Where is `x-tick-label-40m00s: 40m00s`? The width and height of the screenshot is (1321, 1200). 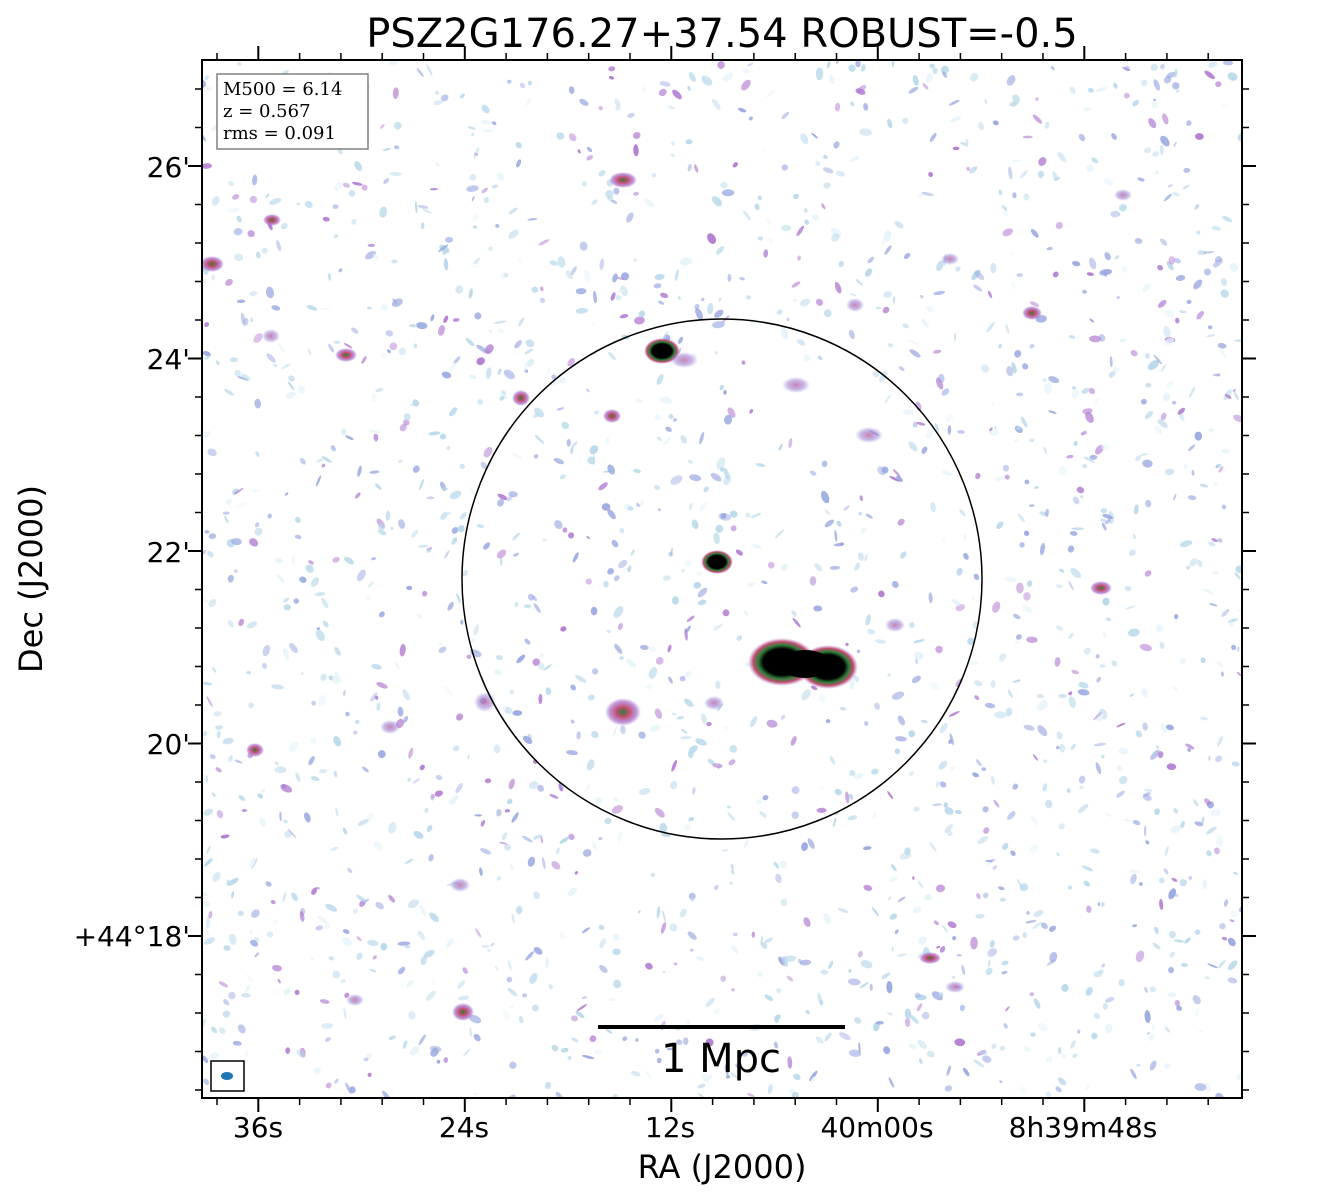
x-tick-label-40m00s: 40m00s is located at coordinates (876, 1127).